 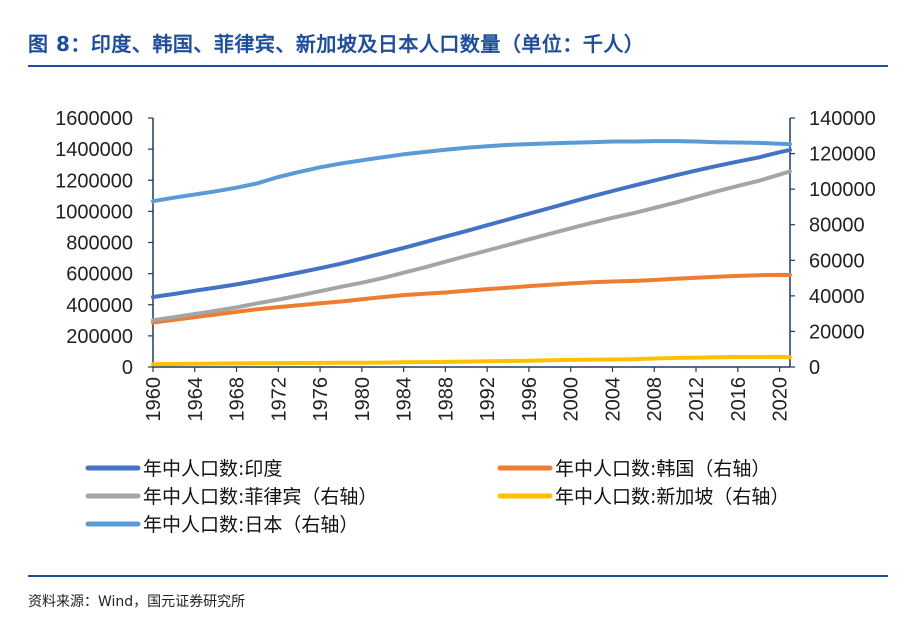 What do you see at coordinates (471, 171) in the screenshot?
I see `series-line-japan` at bounding box center [471, 171].